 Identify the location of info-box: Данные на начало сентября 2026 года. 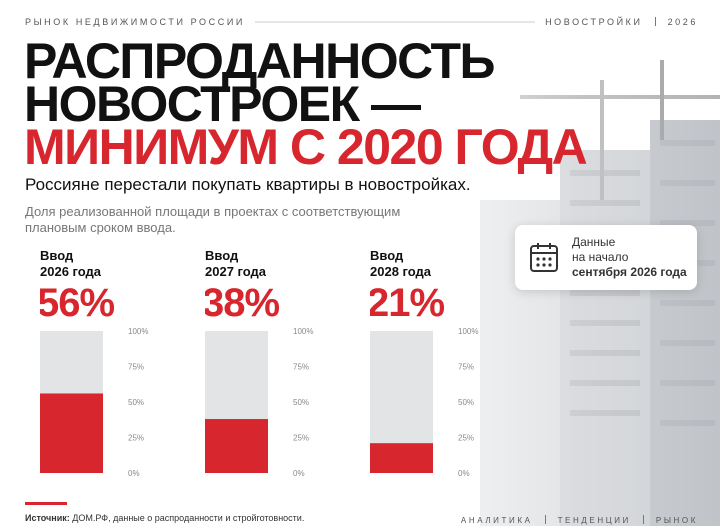
(606, 257).